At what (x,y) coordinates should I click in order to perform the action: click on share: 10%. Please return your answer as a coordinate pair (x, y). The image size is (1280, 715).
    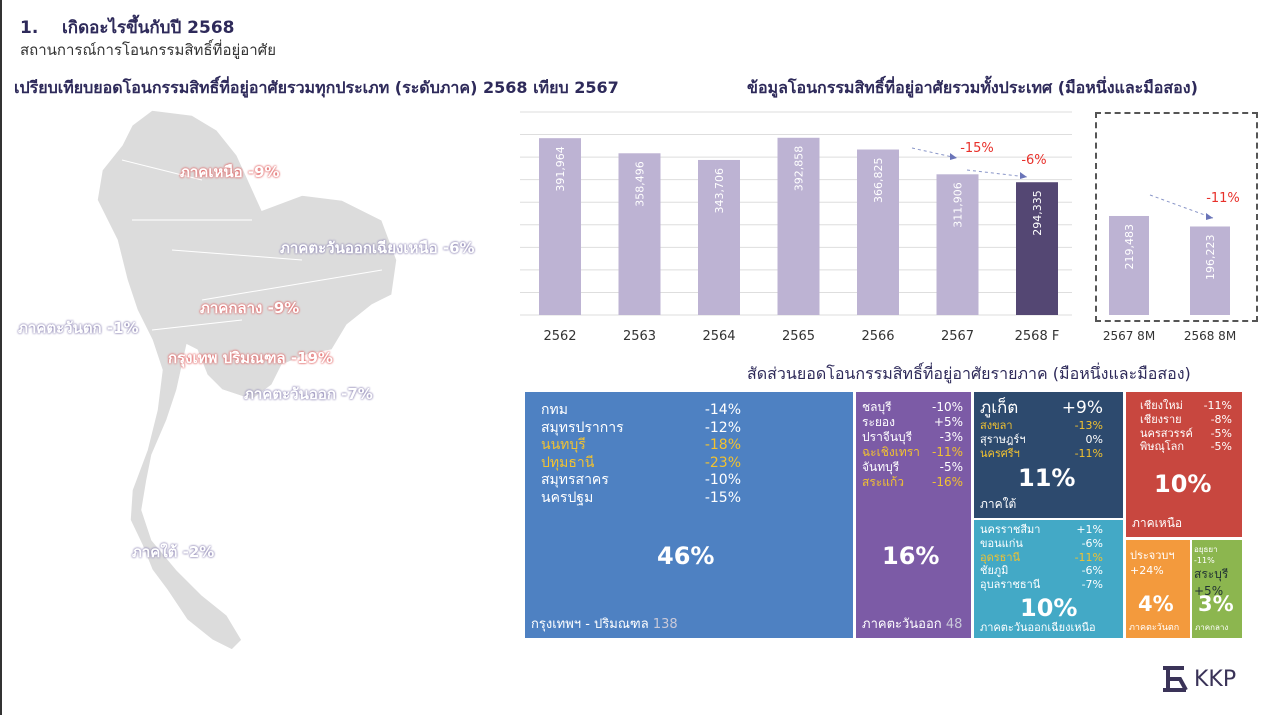
    Looking at the image, I should click on (1183, 484).